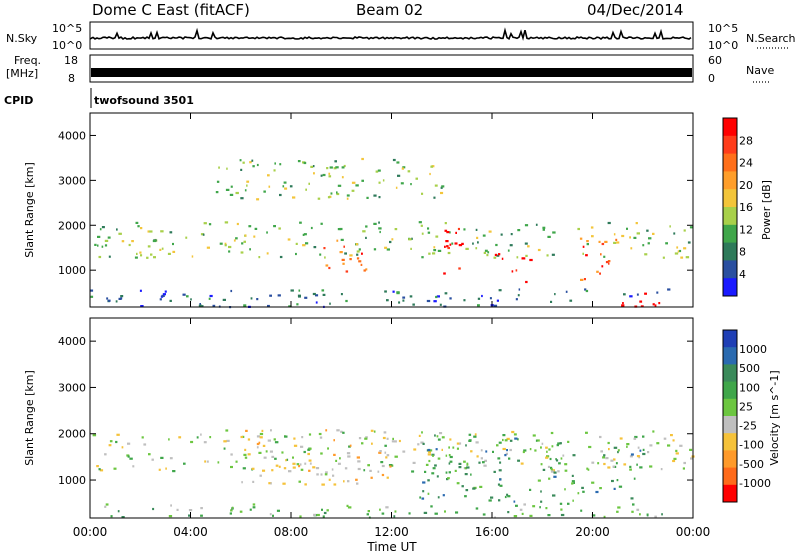  Describe the element at coordinates (391, 532) in the screenshot. I see `velocity-xtick-label: 12:00` at that location.